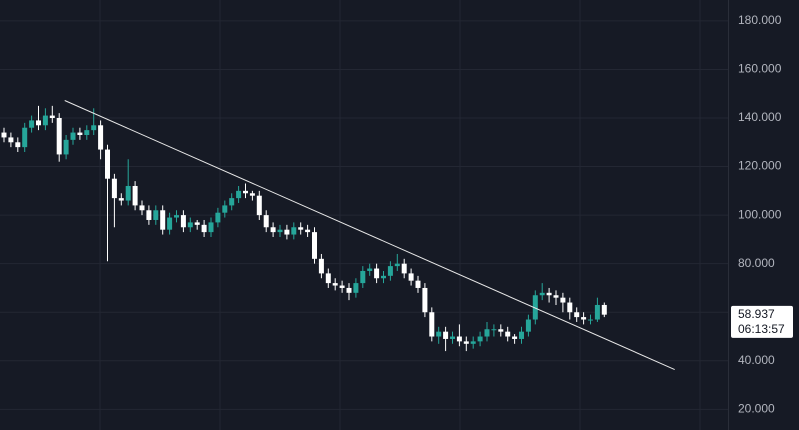 The image size is (799, 430). Describe the element at coordinates (756, 409) in the screenshot. I see `y-tick-label: 20.000` at that location.